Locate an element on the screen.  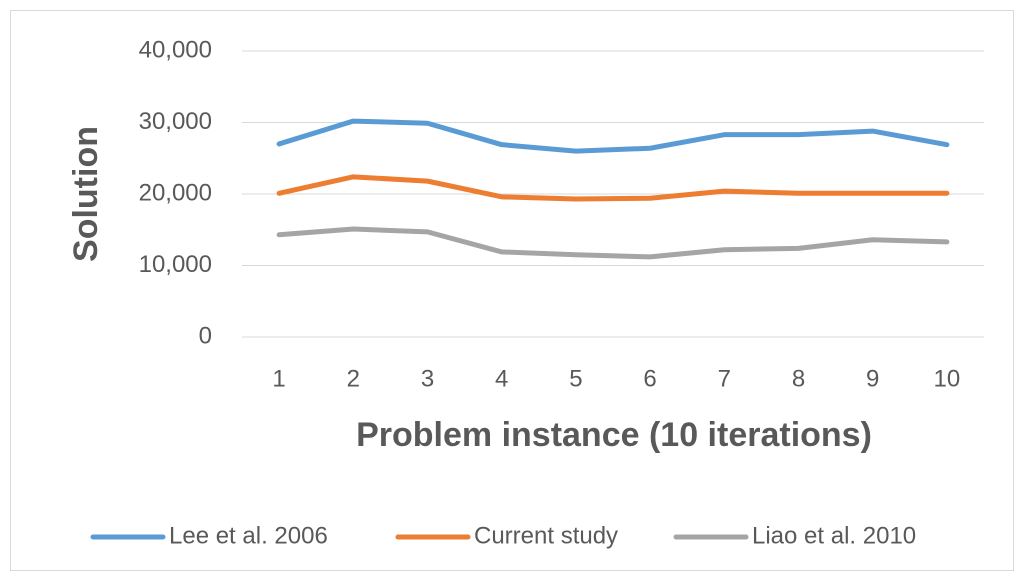
y-tick-label: 0 is located at coordinates (205, 335).